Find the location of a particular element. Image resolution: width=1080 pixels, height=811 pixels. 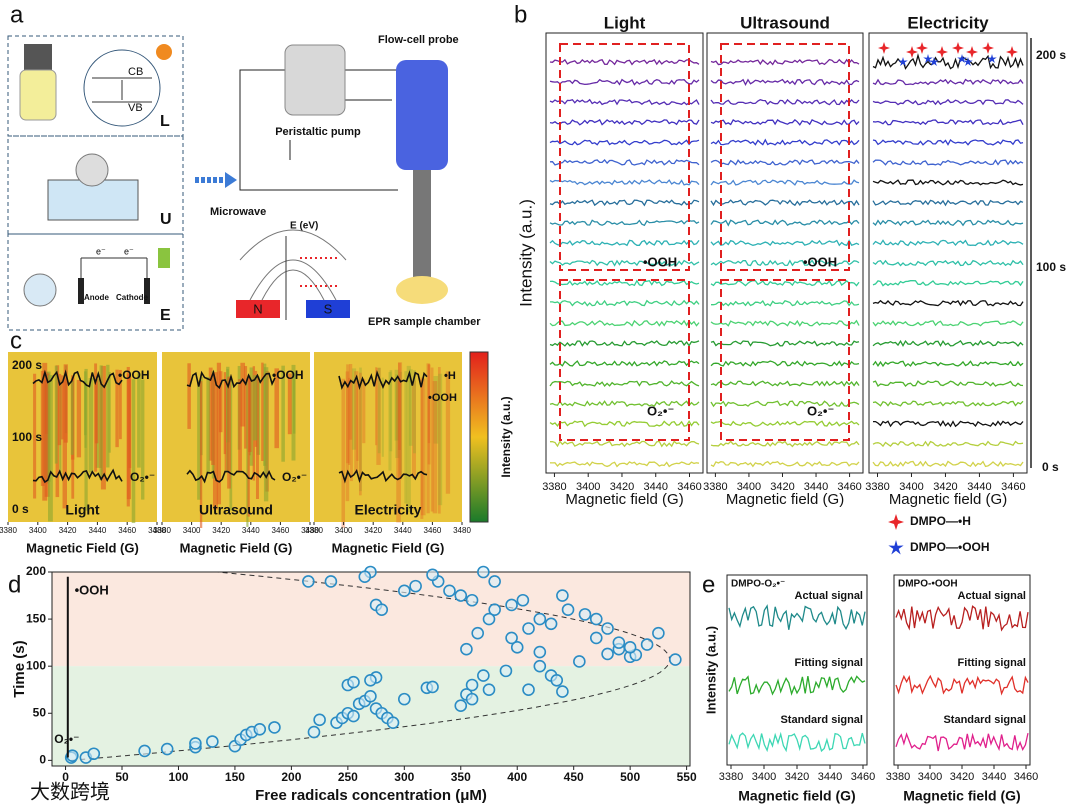

time-label: 100 s is located at coordinates (27, 437).